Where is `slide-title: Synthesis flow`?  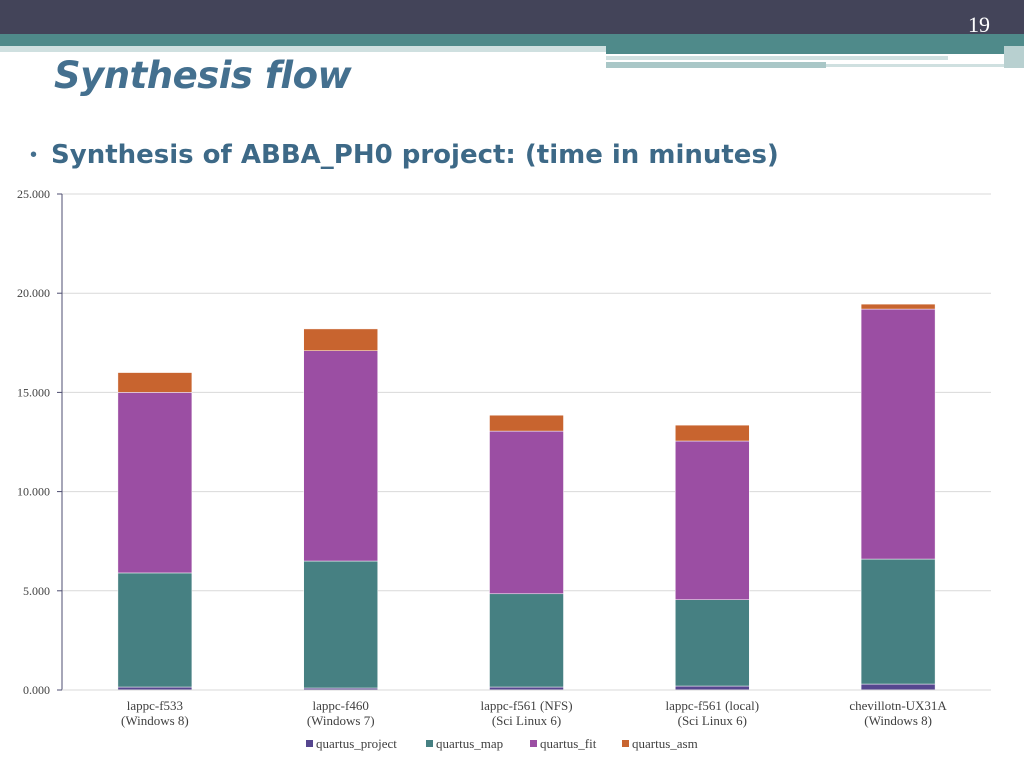 slide-title: Synthesis flow is located at coordinates (203, 75).